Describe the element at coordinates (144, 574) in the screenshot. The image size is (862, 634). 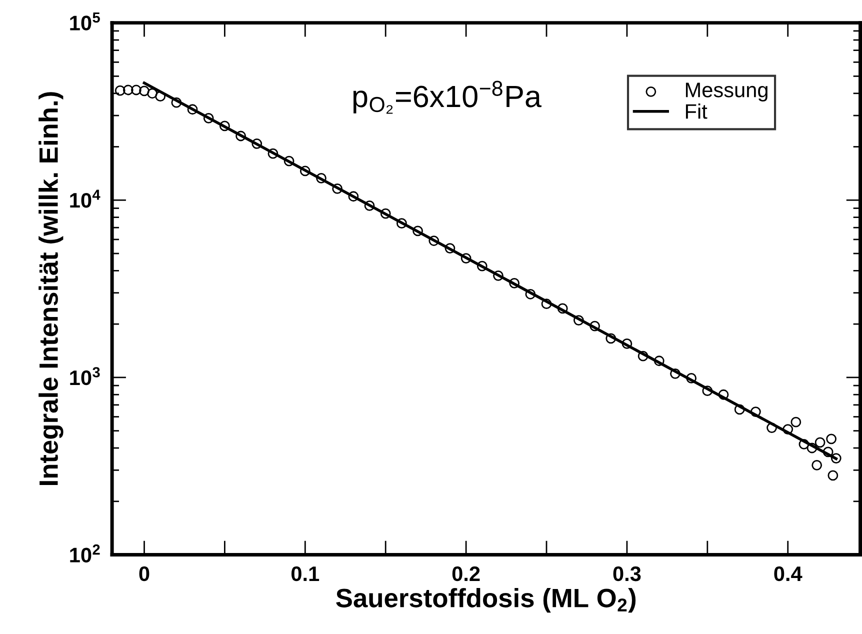
I see `x-tick-label: 0` at that location.